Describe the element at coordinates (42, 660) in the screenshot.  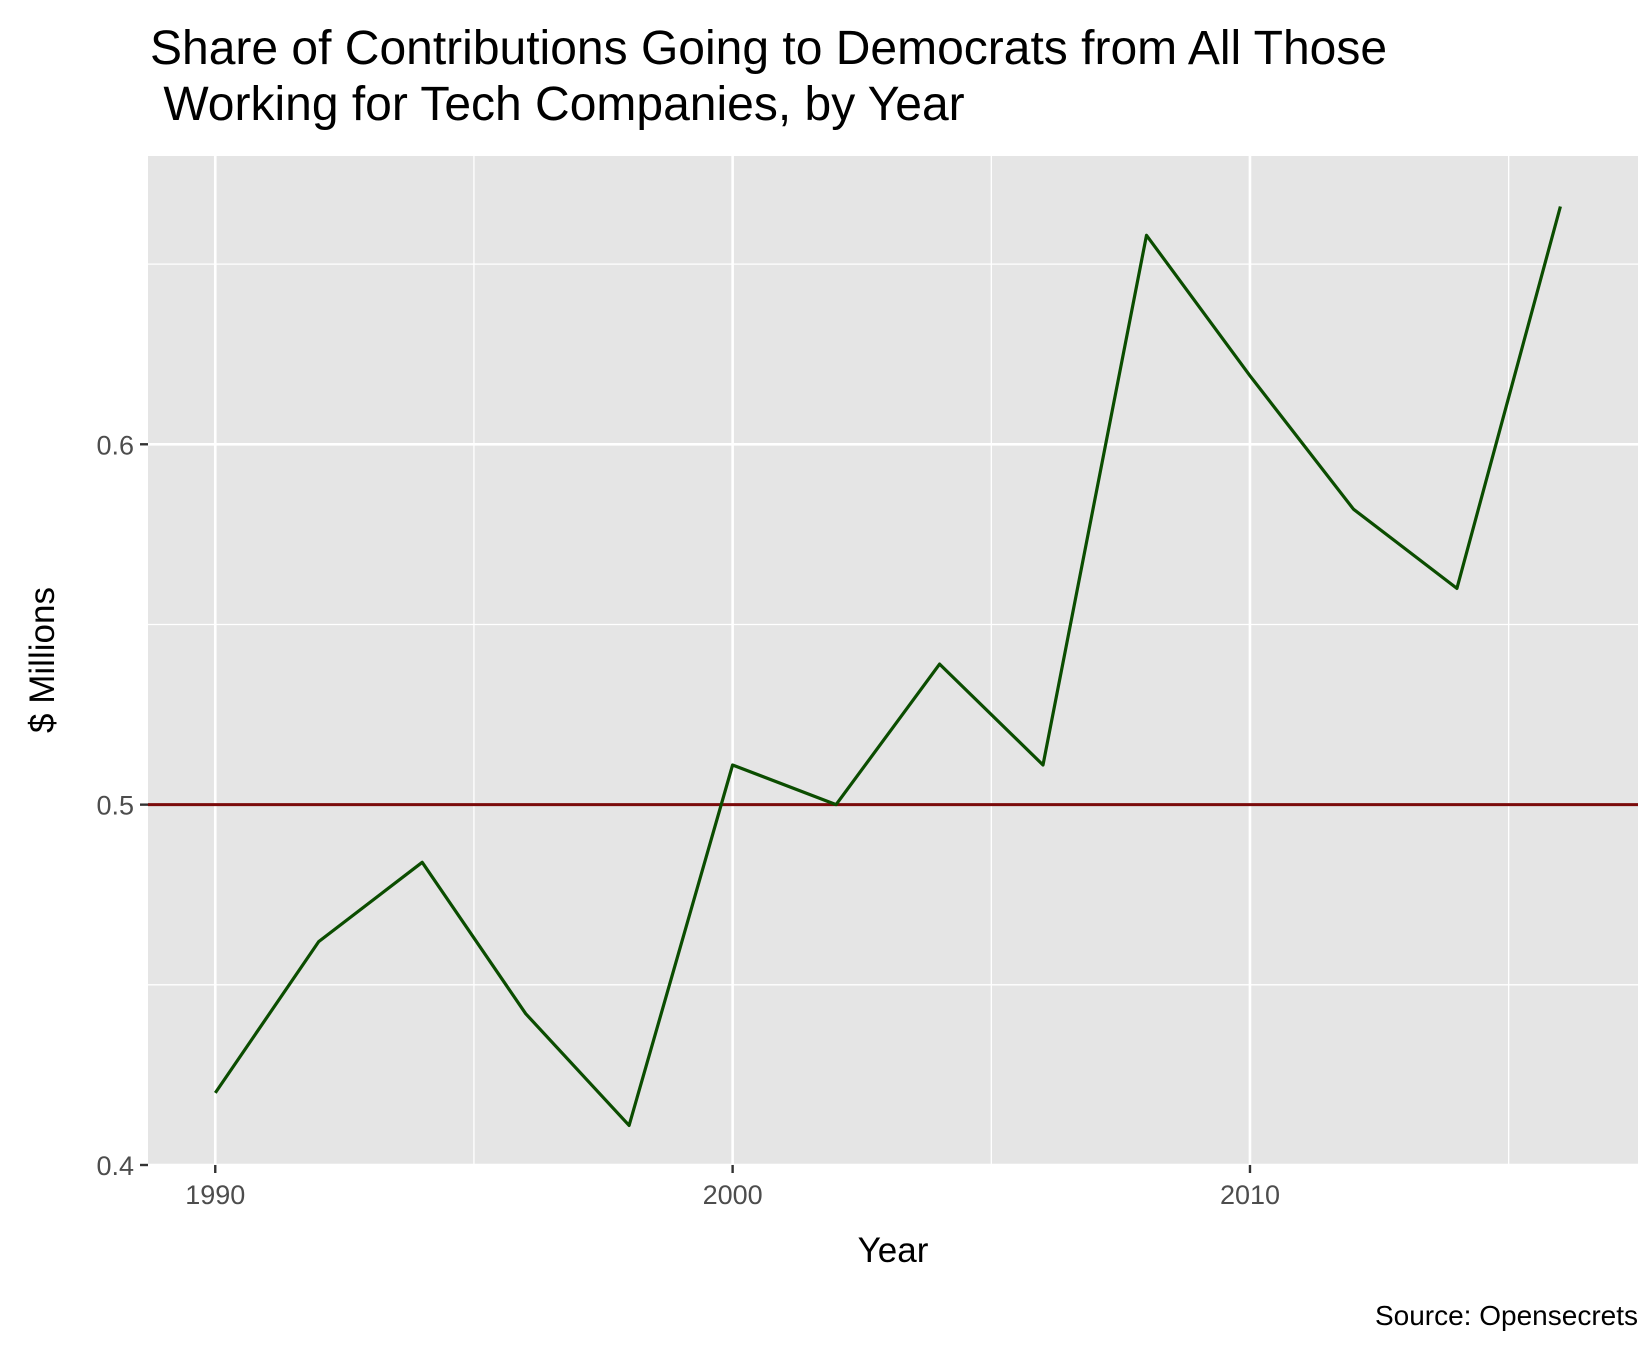
I see `y-axis-title: $ Millions` at that location.